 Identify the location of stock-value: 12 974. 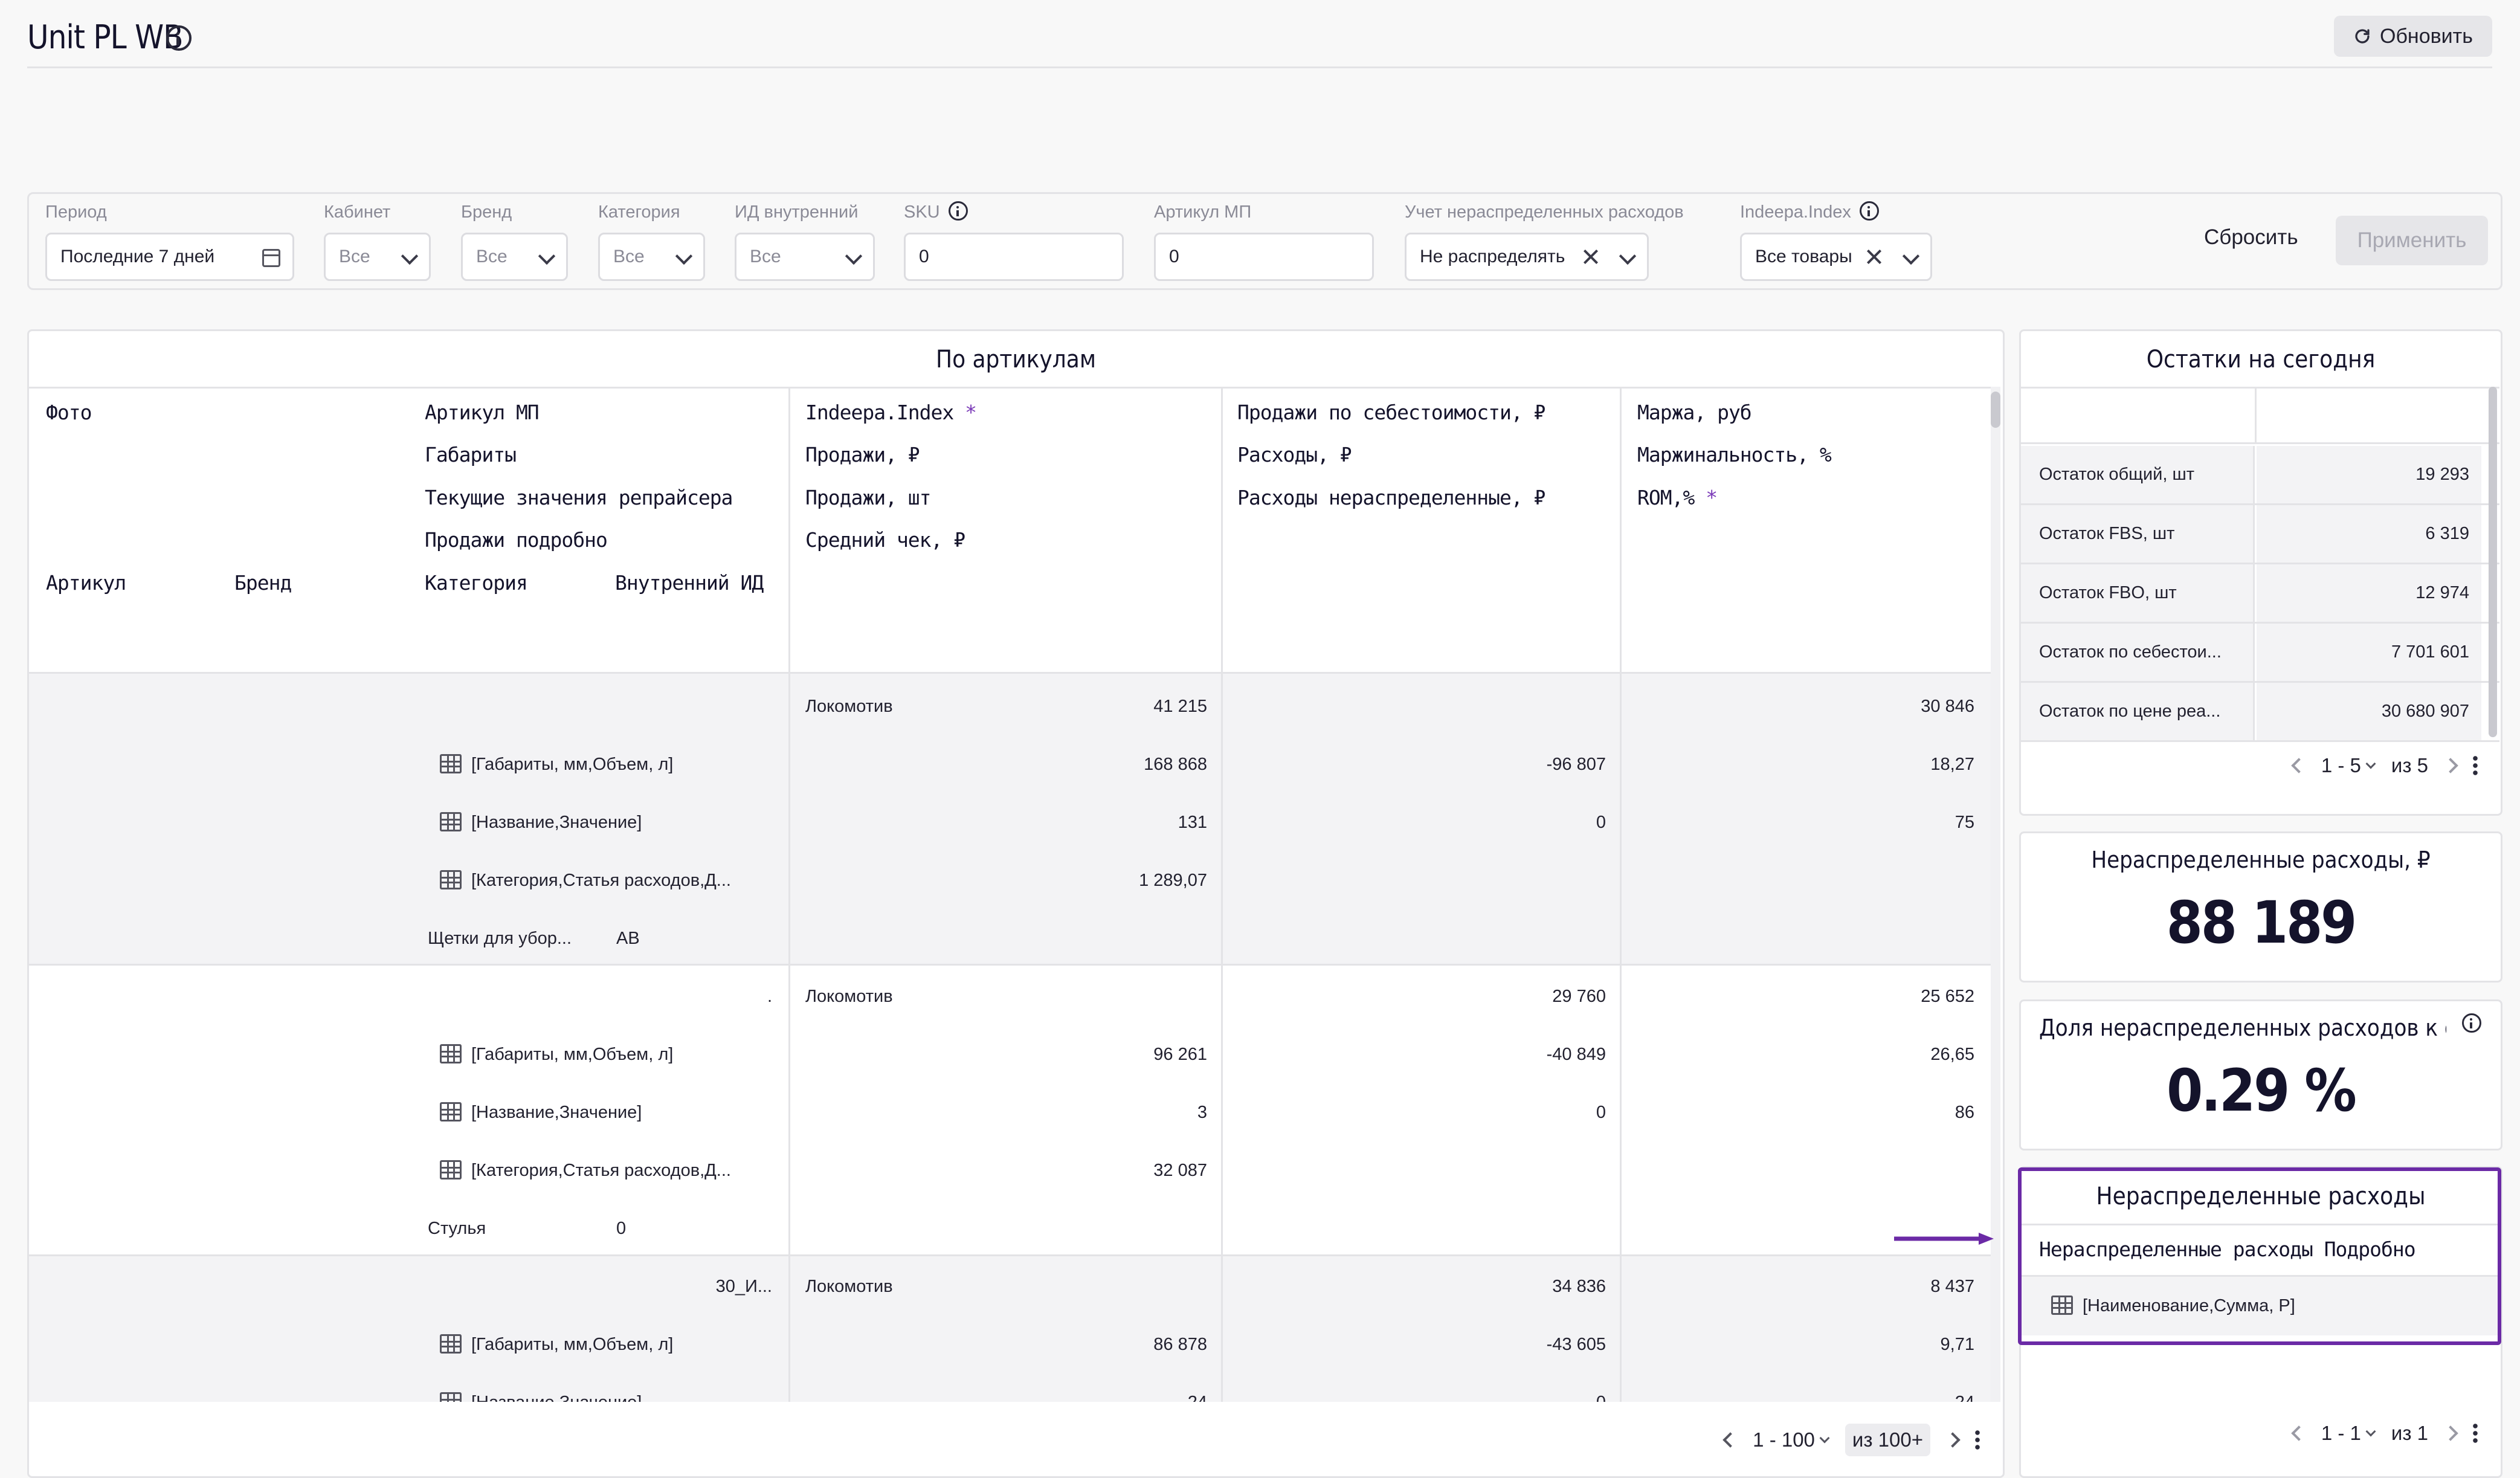
(2369, 593).